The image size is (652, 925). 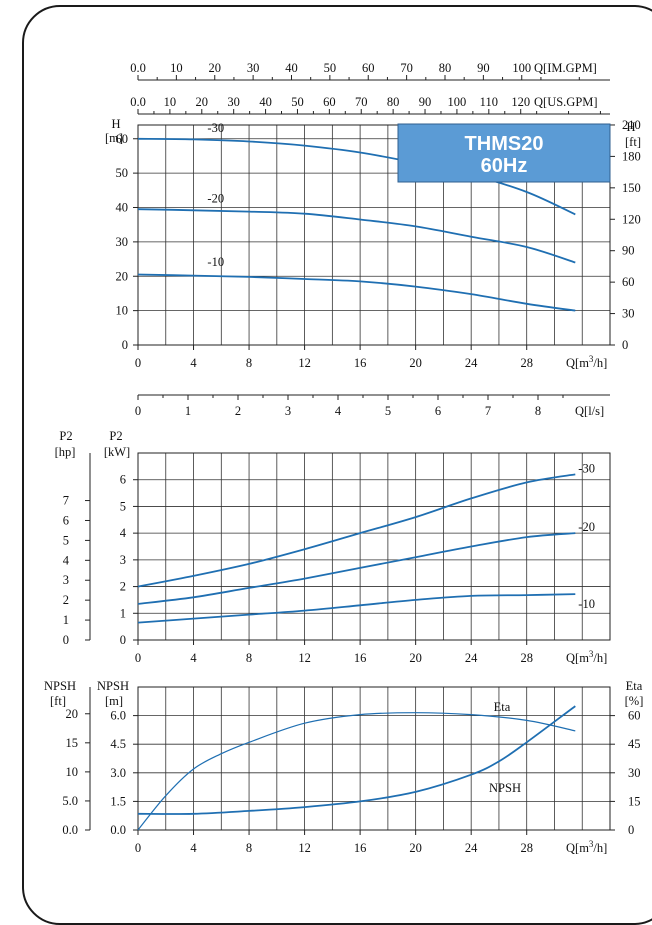 What do you see at coordinates (123, 560) in the screenshot?
I see `power-kw-tick-label: 3` at bounding box center [123, 560].